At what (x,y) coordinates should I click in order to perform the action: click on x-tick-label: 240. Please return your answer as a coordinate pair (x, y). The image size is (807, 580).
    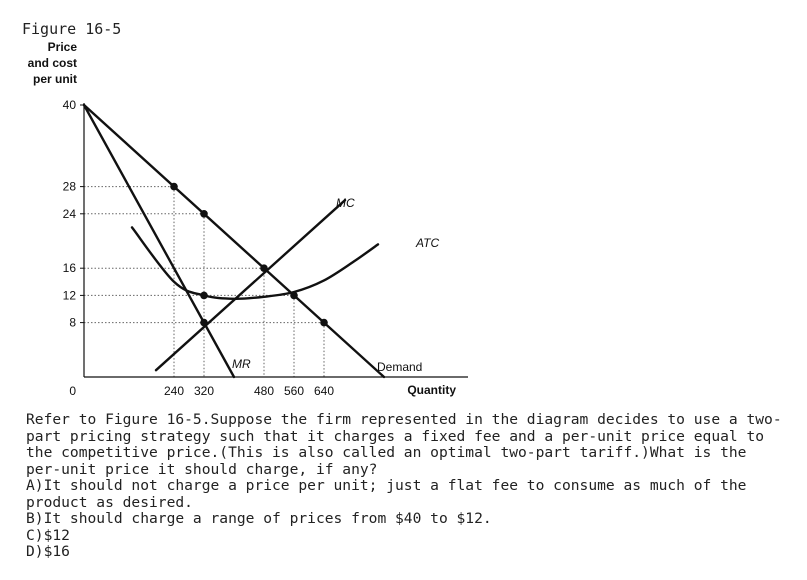
    Looking at the image, I should click on (174, 391).